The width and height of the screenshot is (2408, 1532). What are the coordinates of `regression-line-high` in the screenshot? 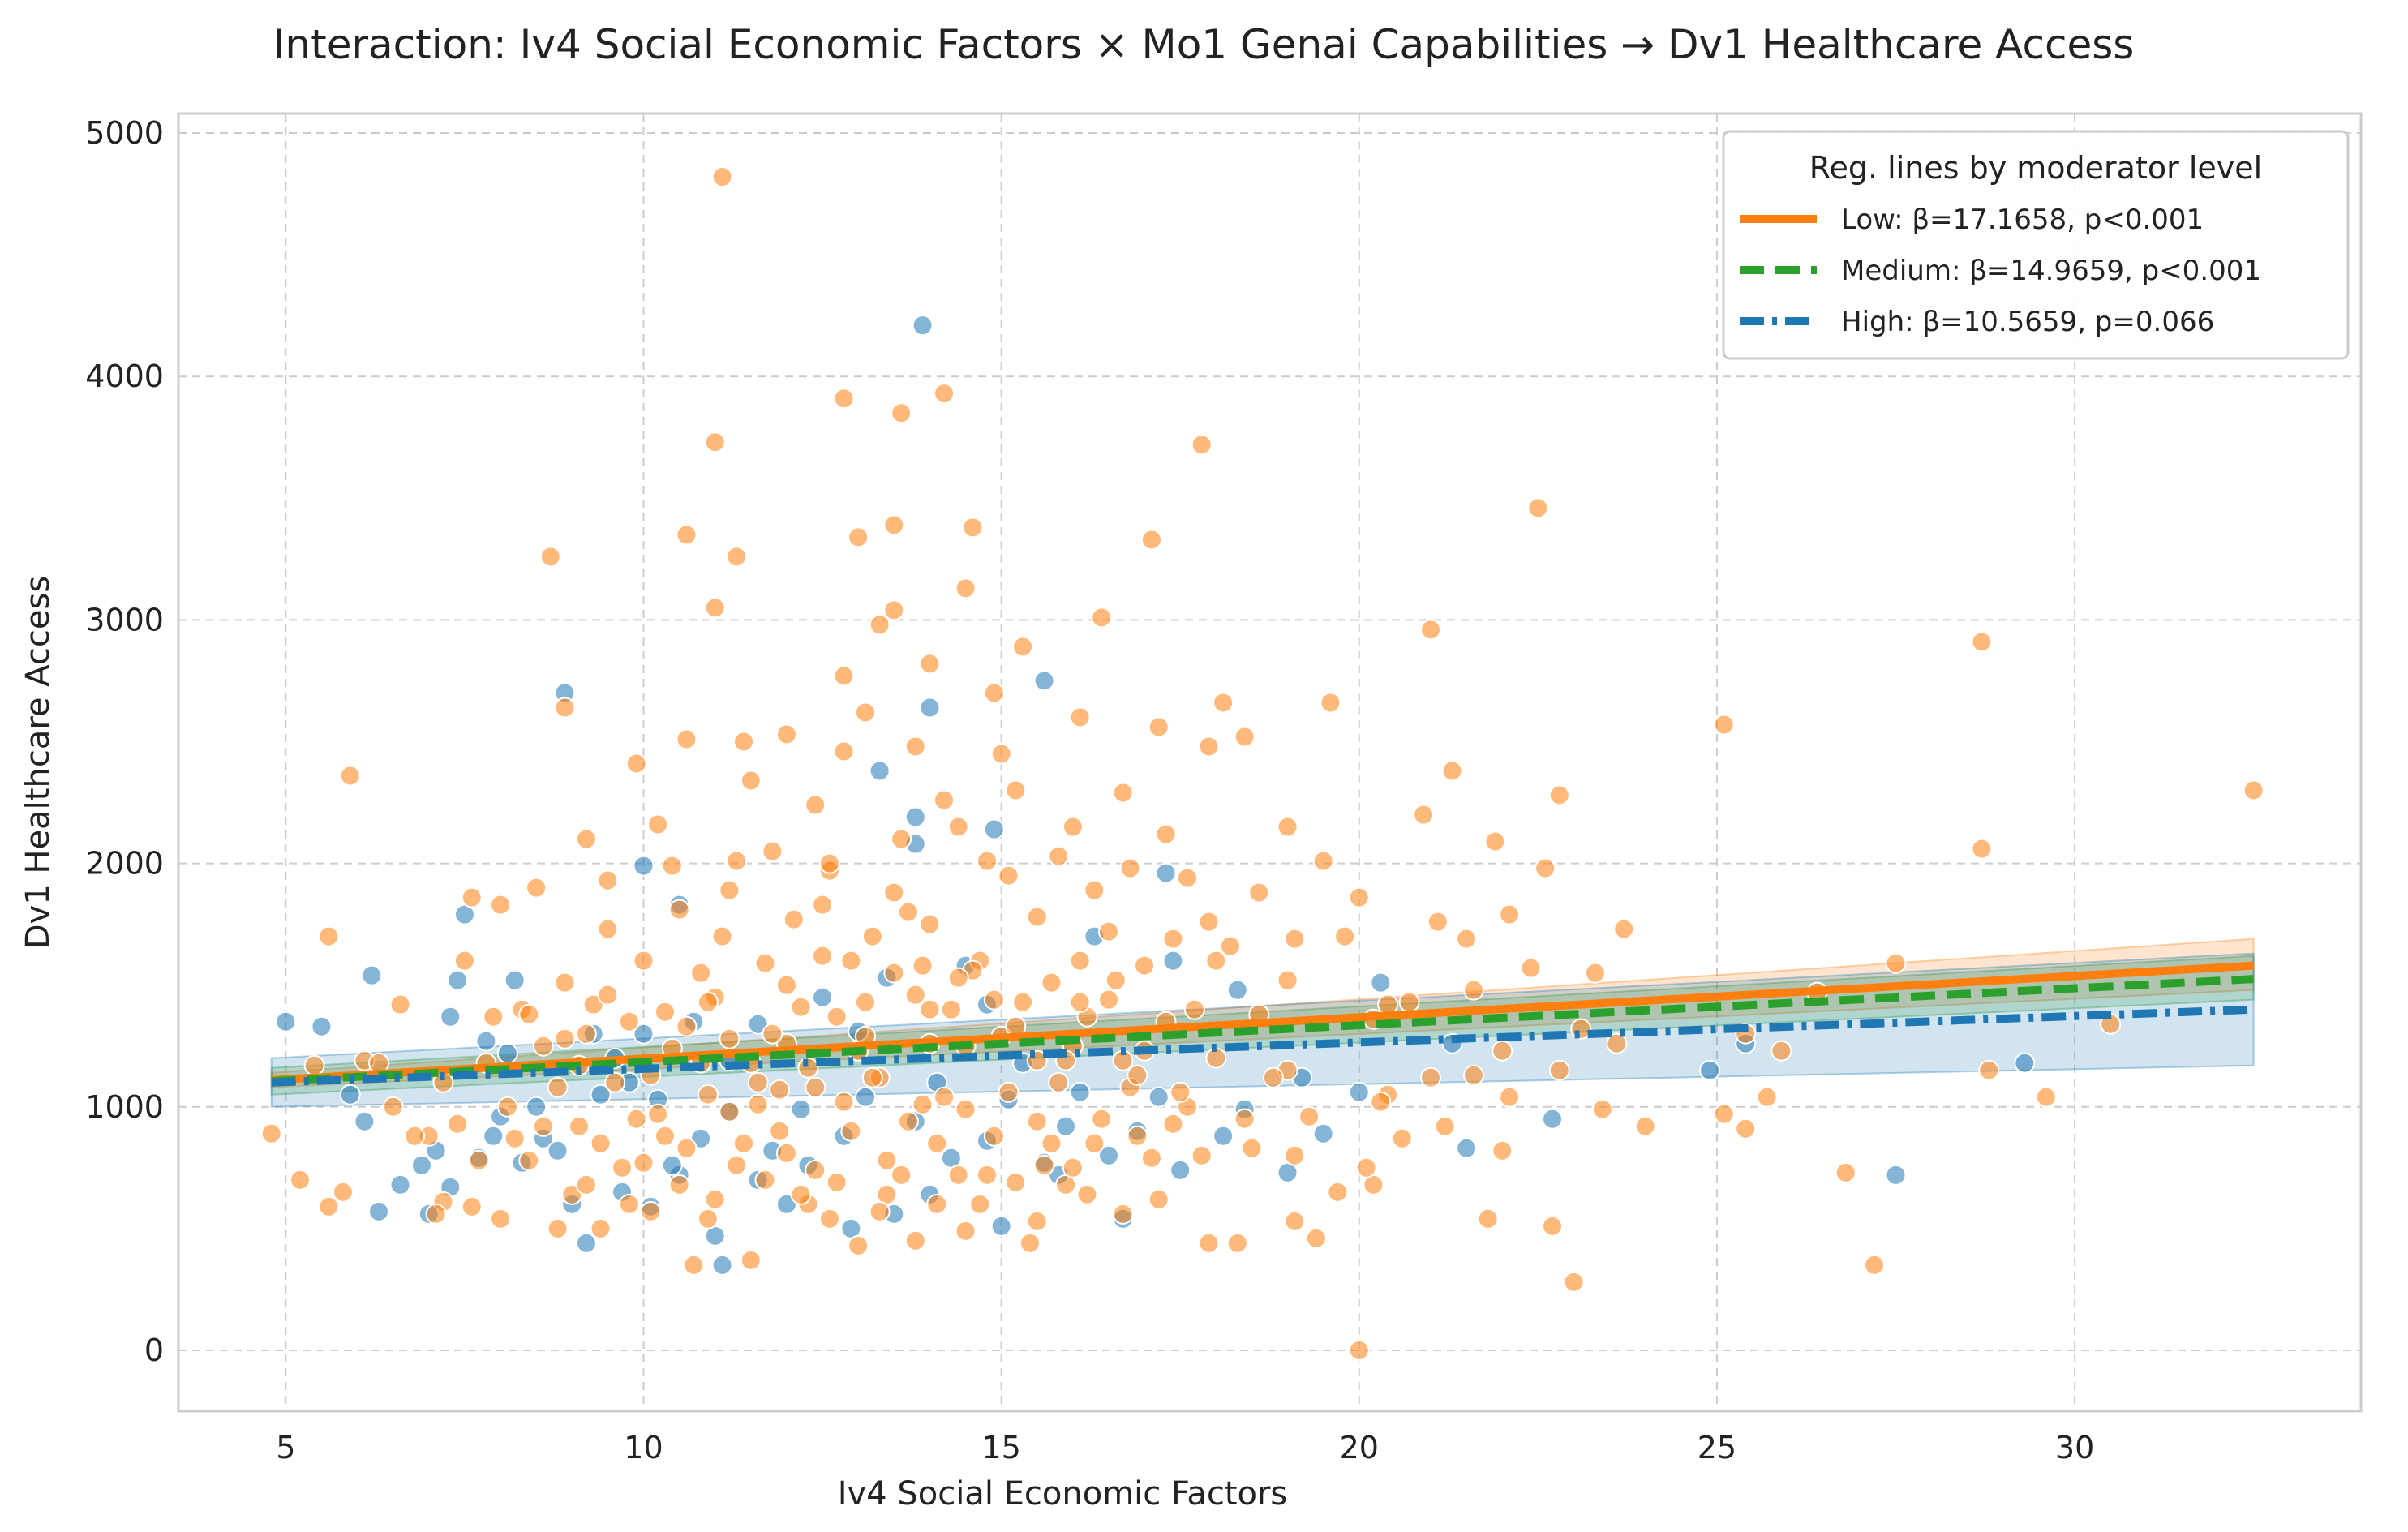 It's located at (1262, 1046).